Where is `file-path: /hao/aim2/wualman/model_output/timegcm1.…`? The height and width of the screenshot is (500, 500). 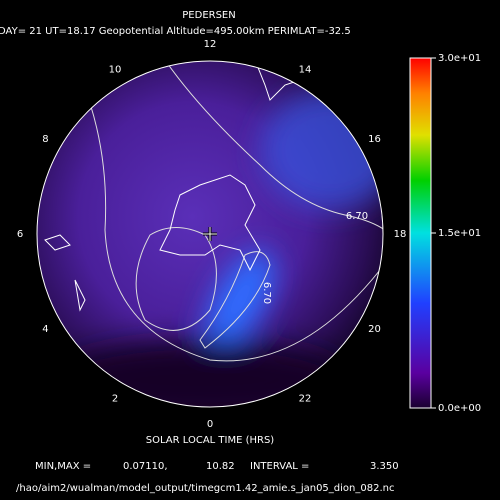 file-path: /hao/aim2/wualman/model_output/timegcm1.… is located at coordinates (205, 488).